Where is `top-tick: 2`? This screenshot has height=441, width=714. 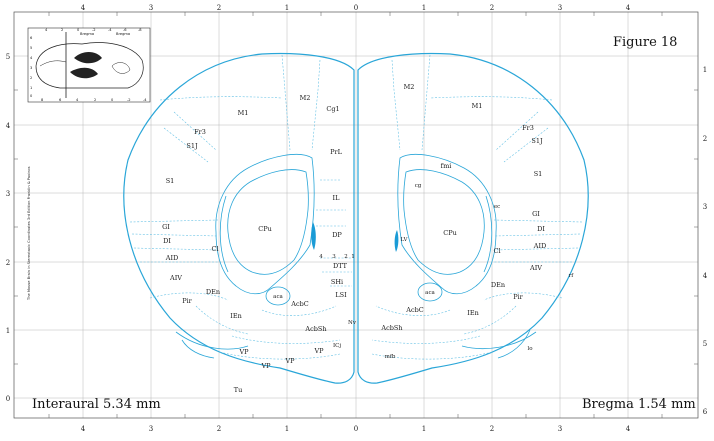 top-tick: 2 is located at coordinates (219, 8).